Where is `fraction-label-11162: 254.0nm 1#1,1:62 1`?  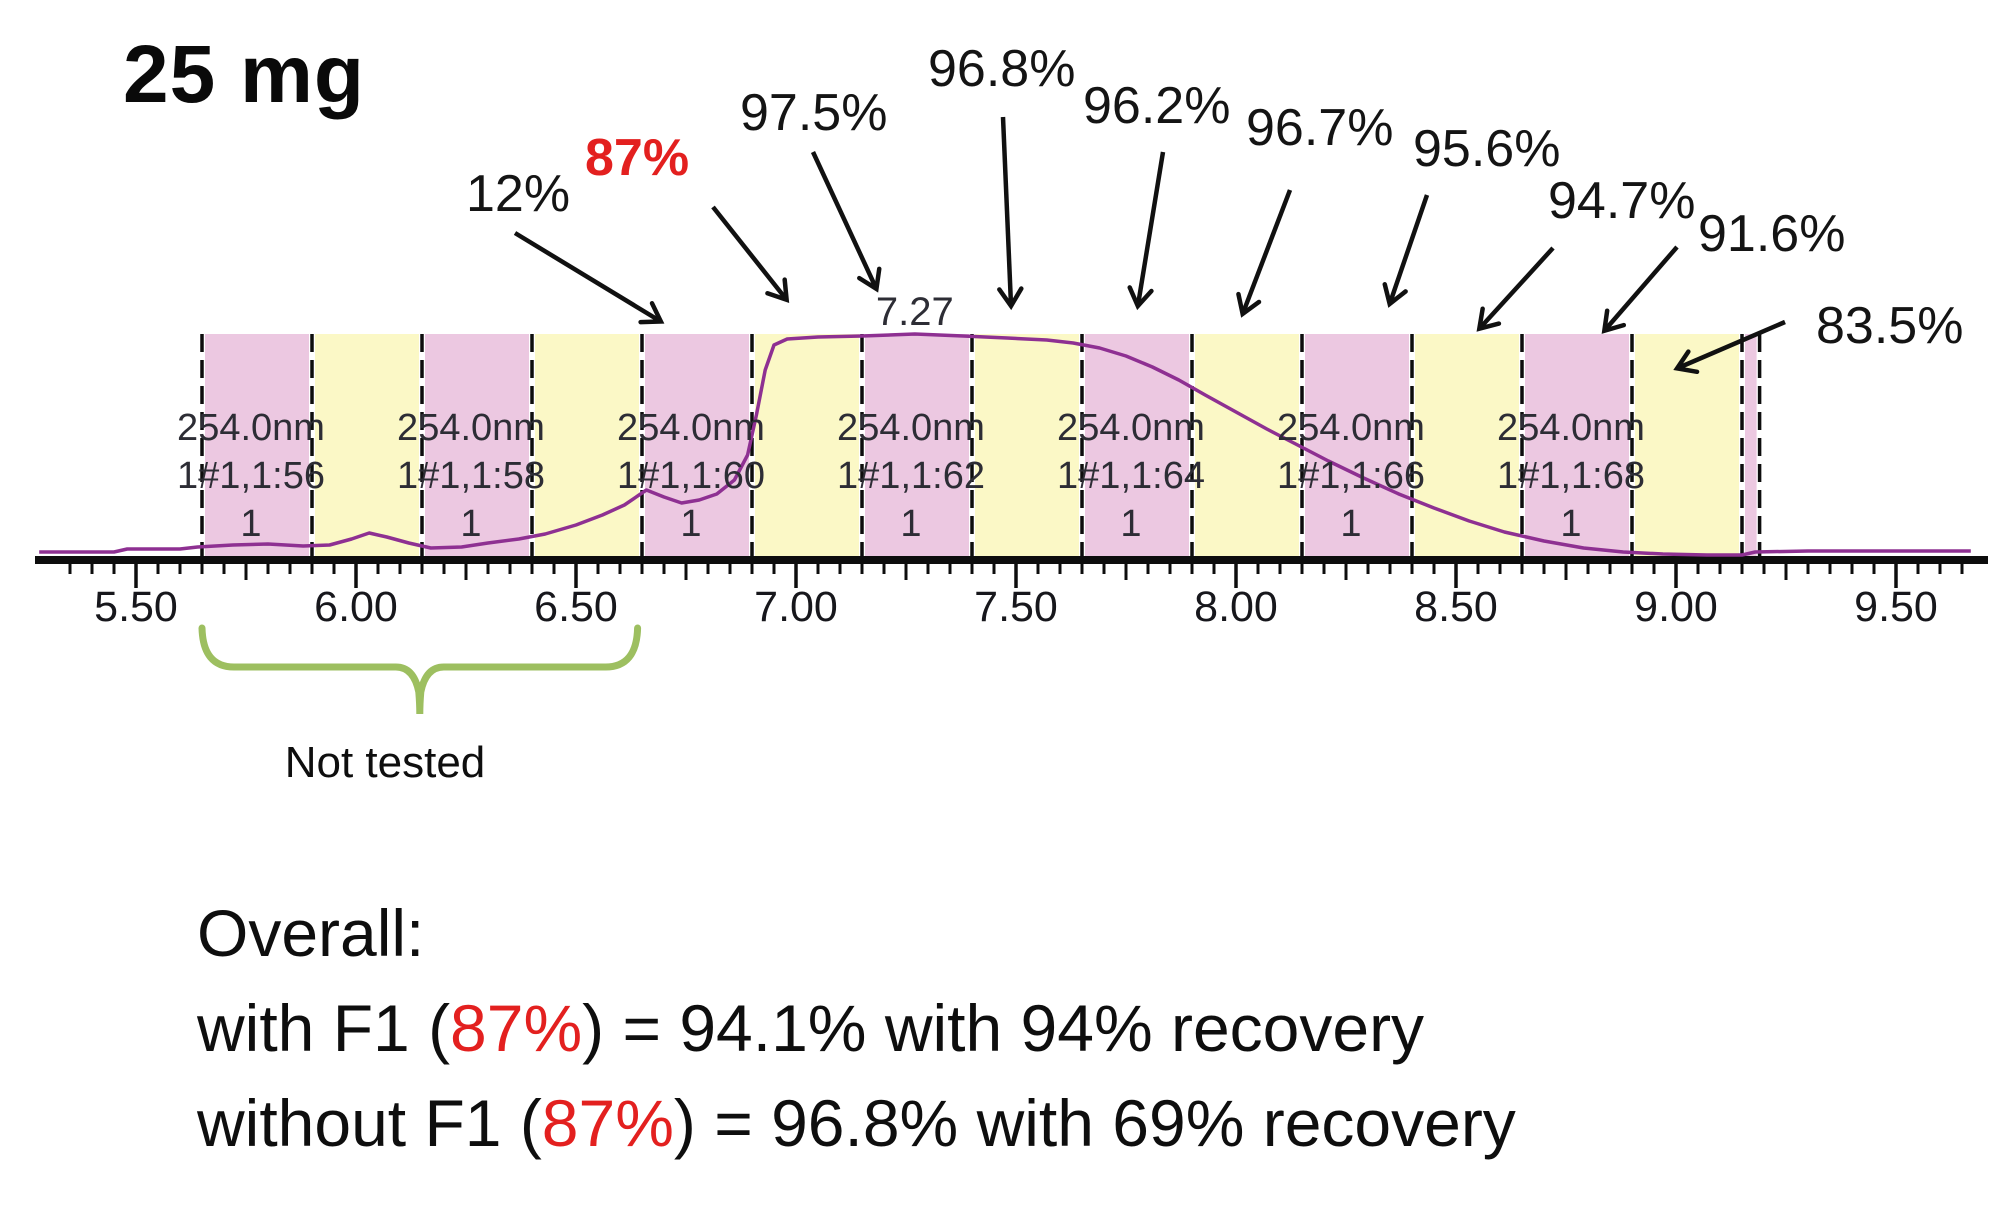
fraction-label-11162: 254.0nm 1#1,1:62 1 is located at coordinates (911, 476).